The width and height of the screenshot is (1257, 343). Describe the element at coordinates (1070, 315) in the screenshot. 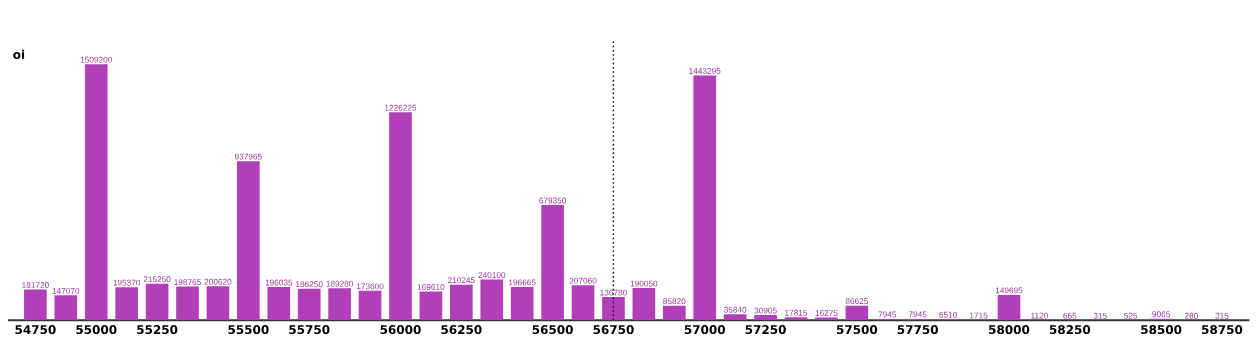

I see `data-label: 665` at that location.